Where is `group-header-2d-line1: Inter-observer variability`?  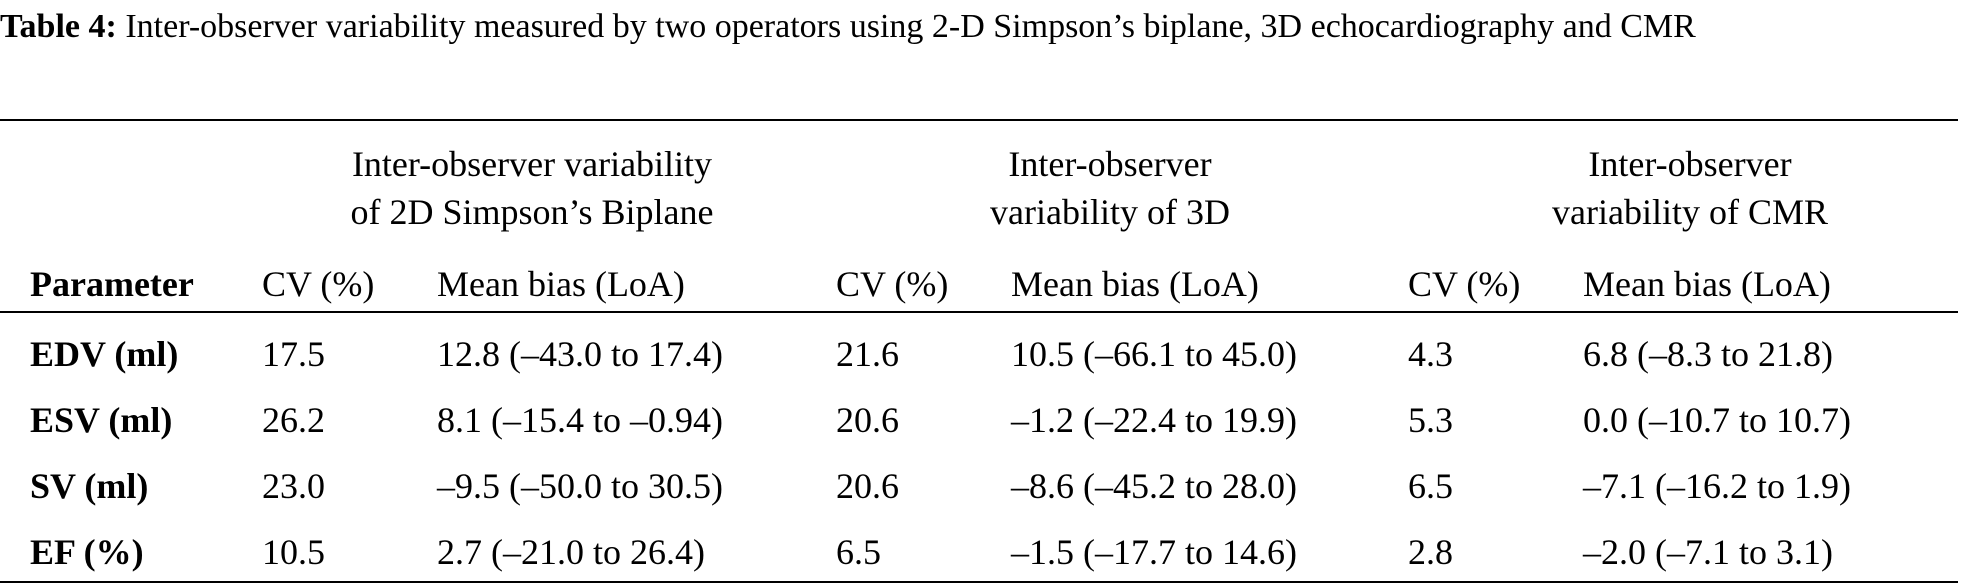
group-header-2d-line1: Inter-observer variability is located at coordinates (532, 164).